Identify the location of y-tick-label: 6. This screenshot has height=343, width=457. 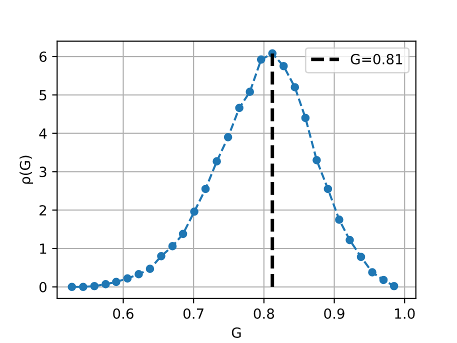
(43, 56).